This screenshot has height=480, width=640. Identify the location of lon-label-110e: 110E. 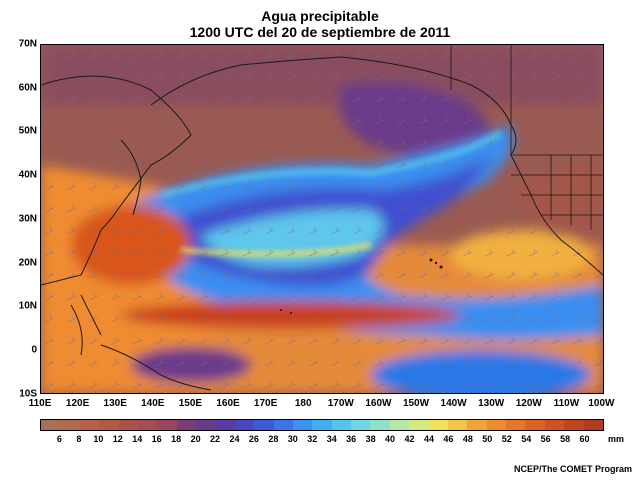
(40, 403).